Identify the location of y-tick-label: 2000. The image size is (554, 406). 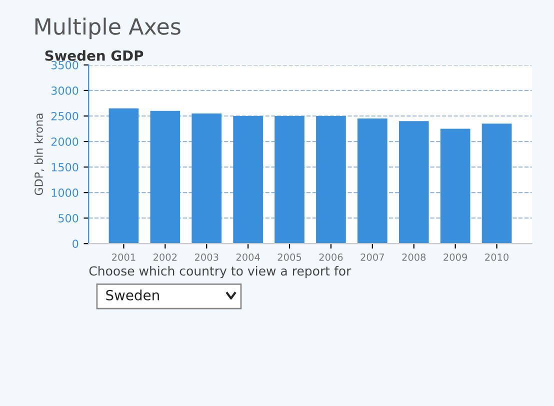
(64, 141).